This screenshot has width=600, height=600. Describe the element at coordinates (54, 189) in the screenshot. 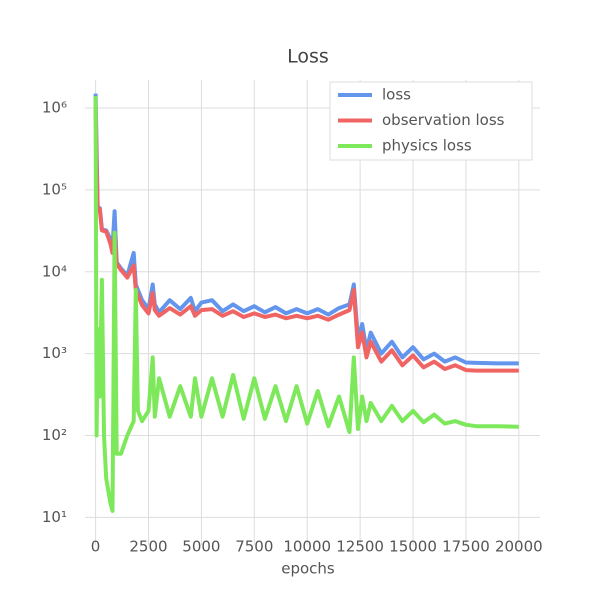

I see `y-tick-label: 10⁵` at that location.